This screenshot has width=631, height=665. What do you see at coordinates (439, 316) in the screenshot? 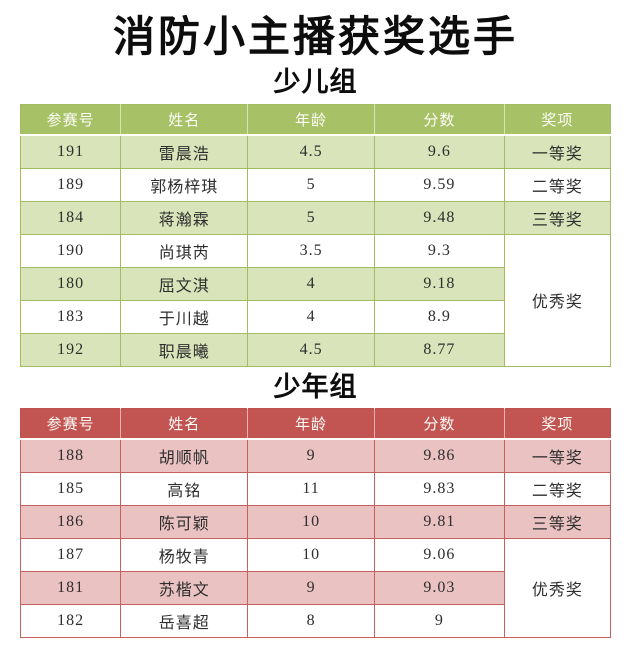
I see `cell-score: 8.9` at bounding box center [439, 316].